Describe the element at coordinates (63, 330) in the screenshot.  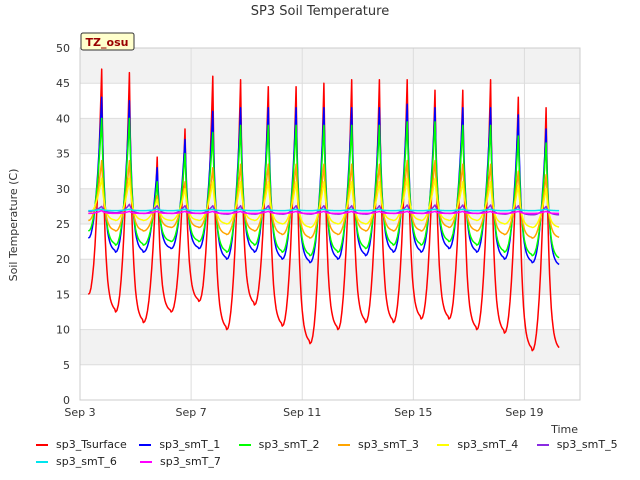
I see `y-tick-label: 10` at that location.